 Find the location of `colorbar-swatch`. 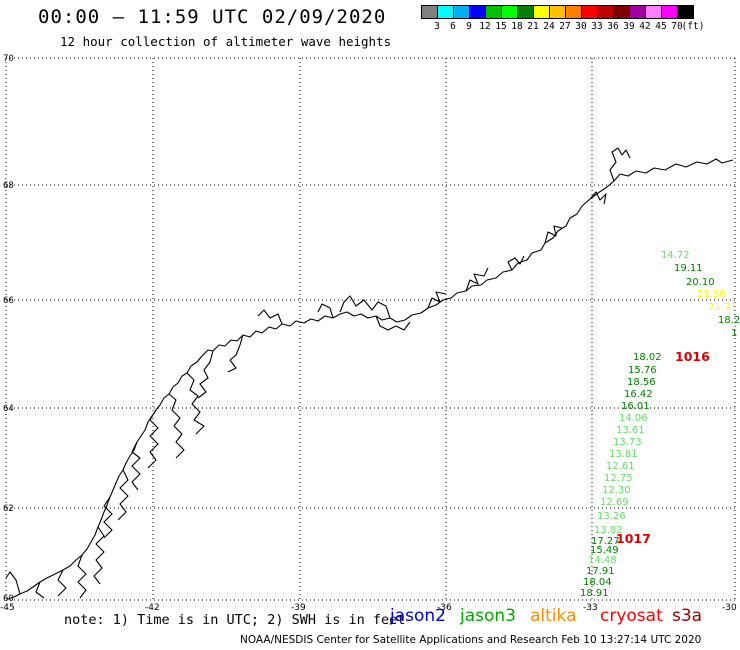

colorbar-swatch is located at coordinates (685, 12).